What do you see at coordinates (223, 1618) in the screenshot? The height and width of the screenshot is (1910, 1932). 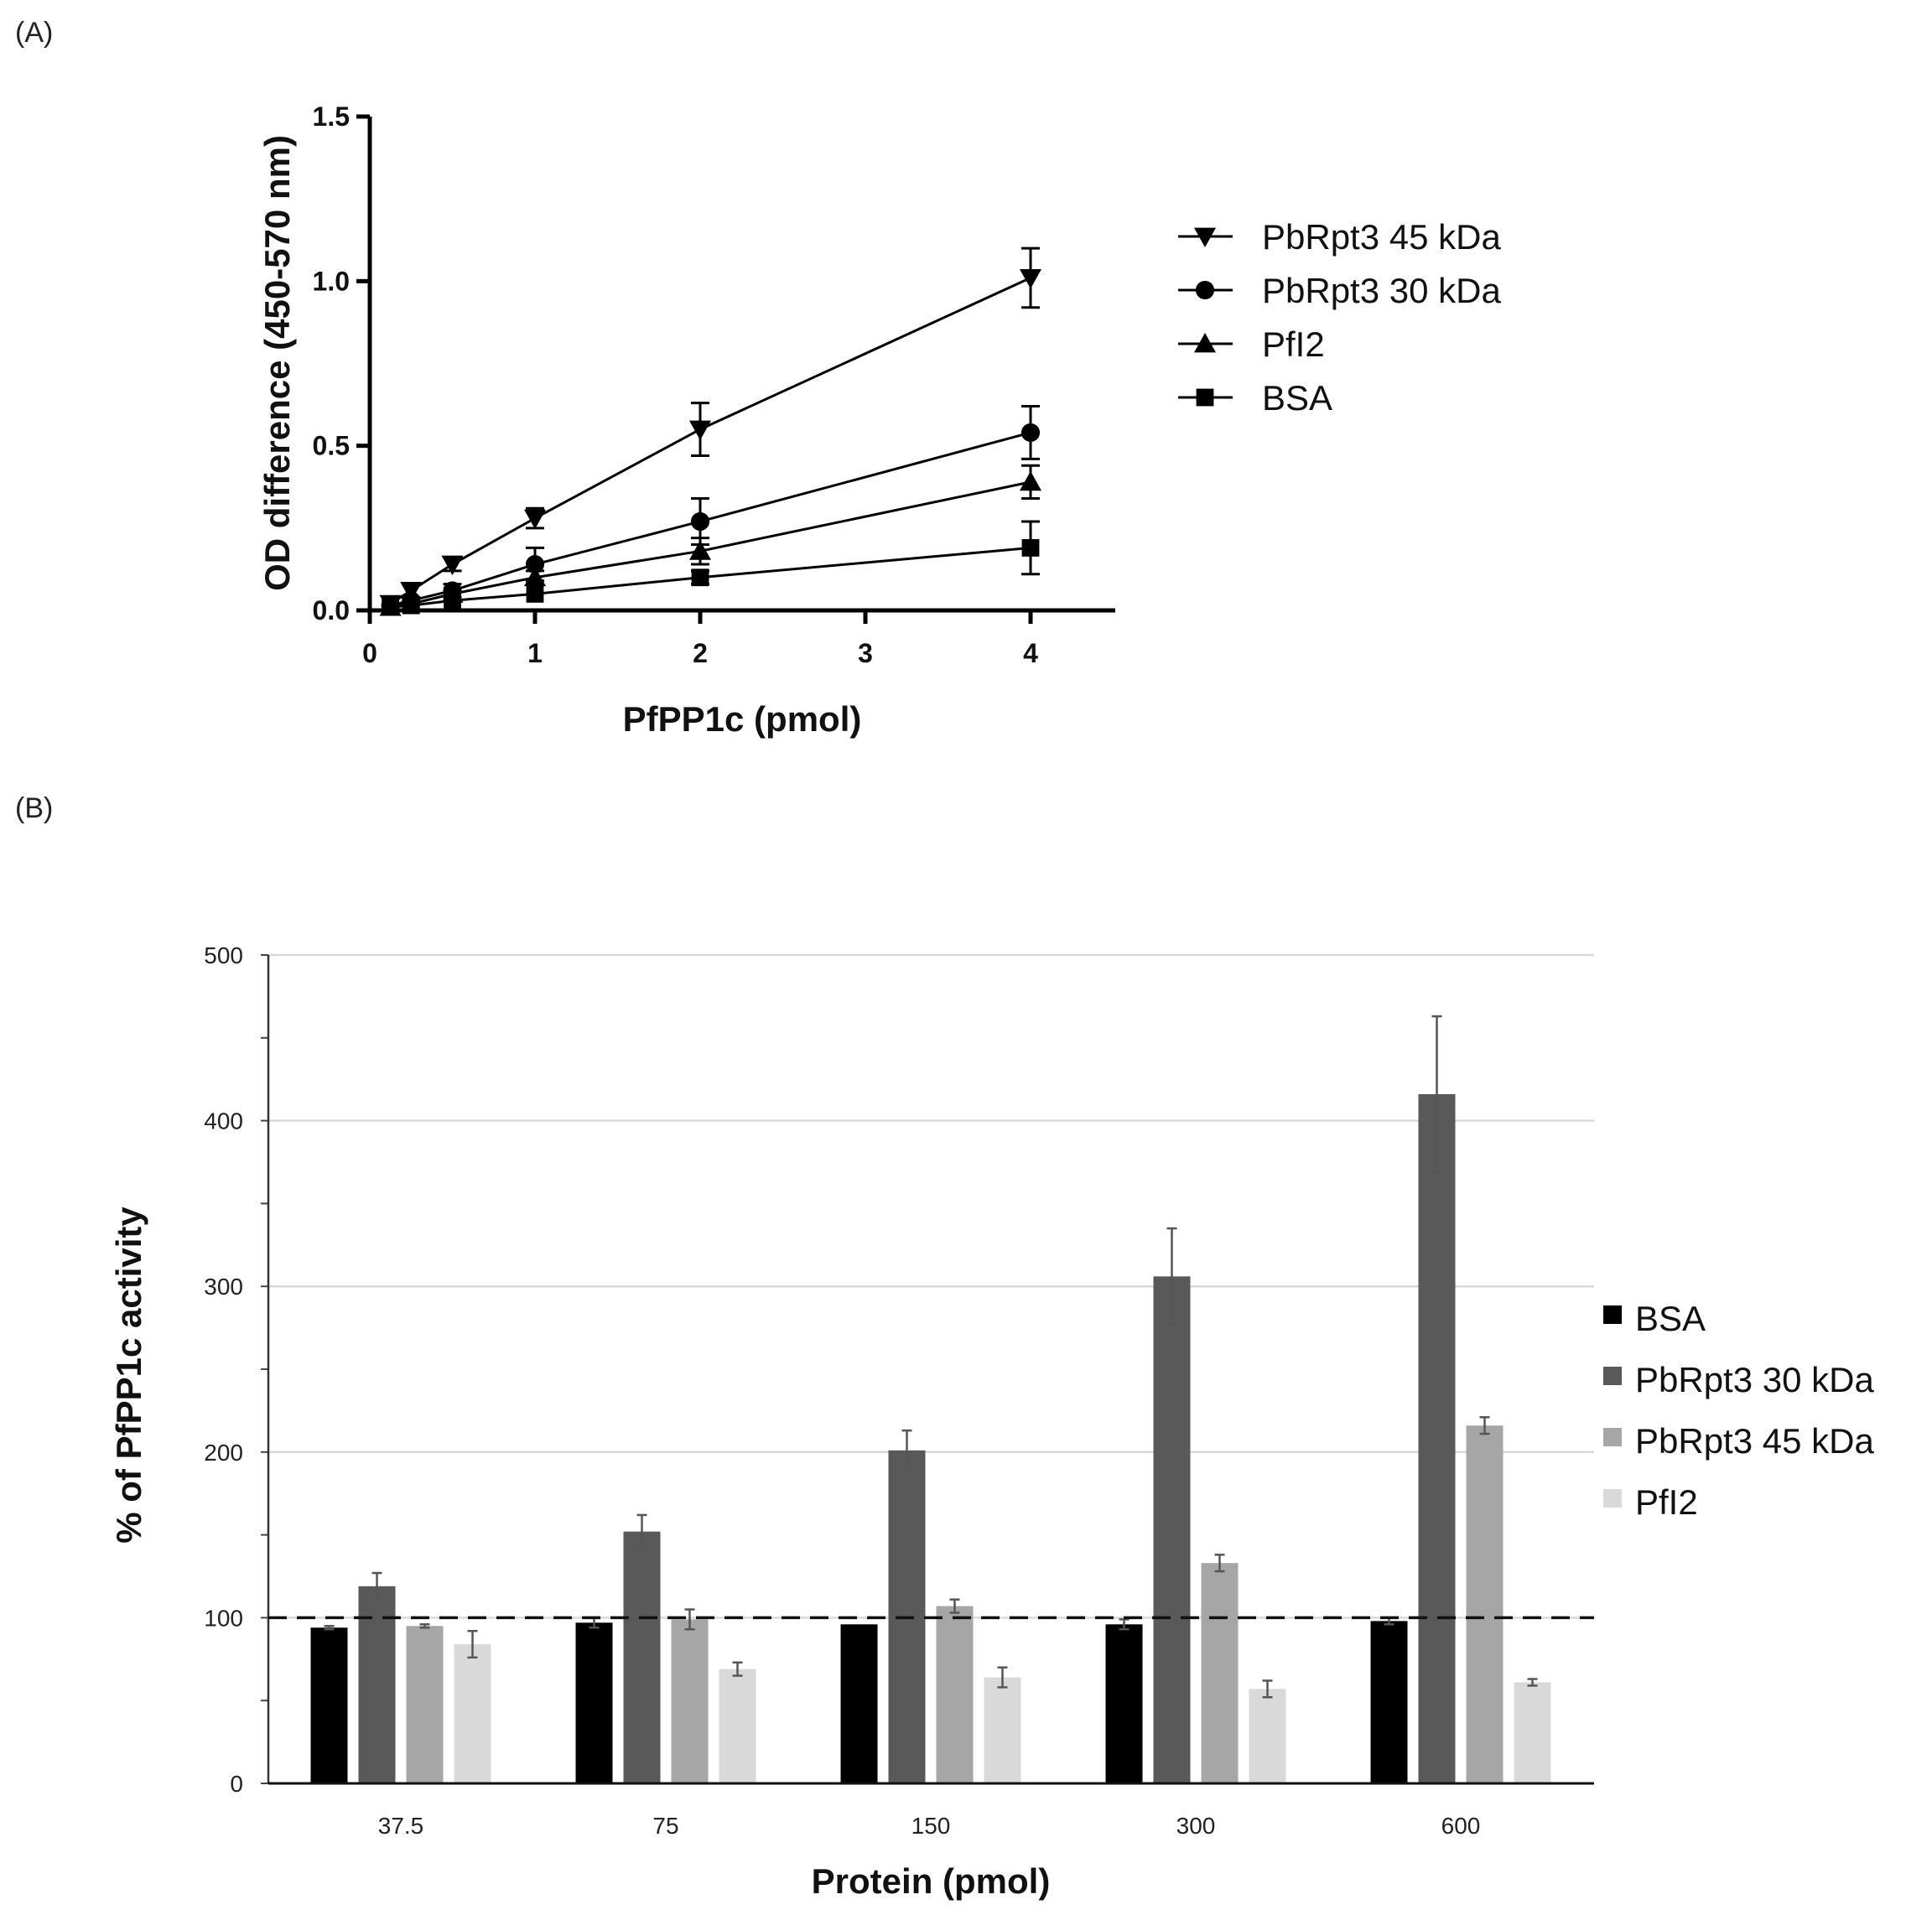 I see `y-tick-label: 100` at bounding box center [223, 1618].